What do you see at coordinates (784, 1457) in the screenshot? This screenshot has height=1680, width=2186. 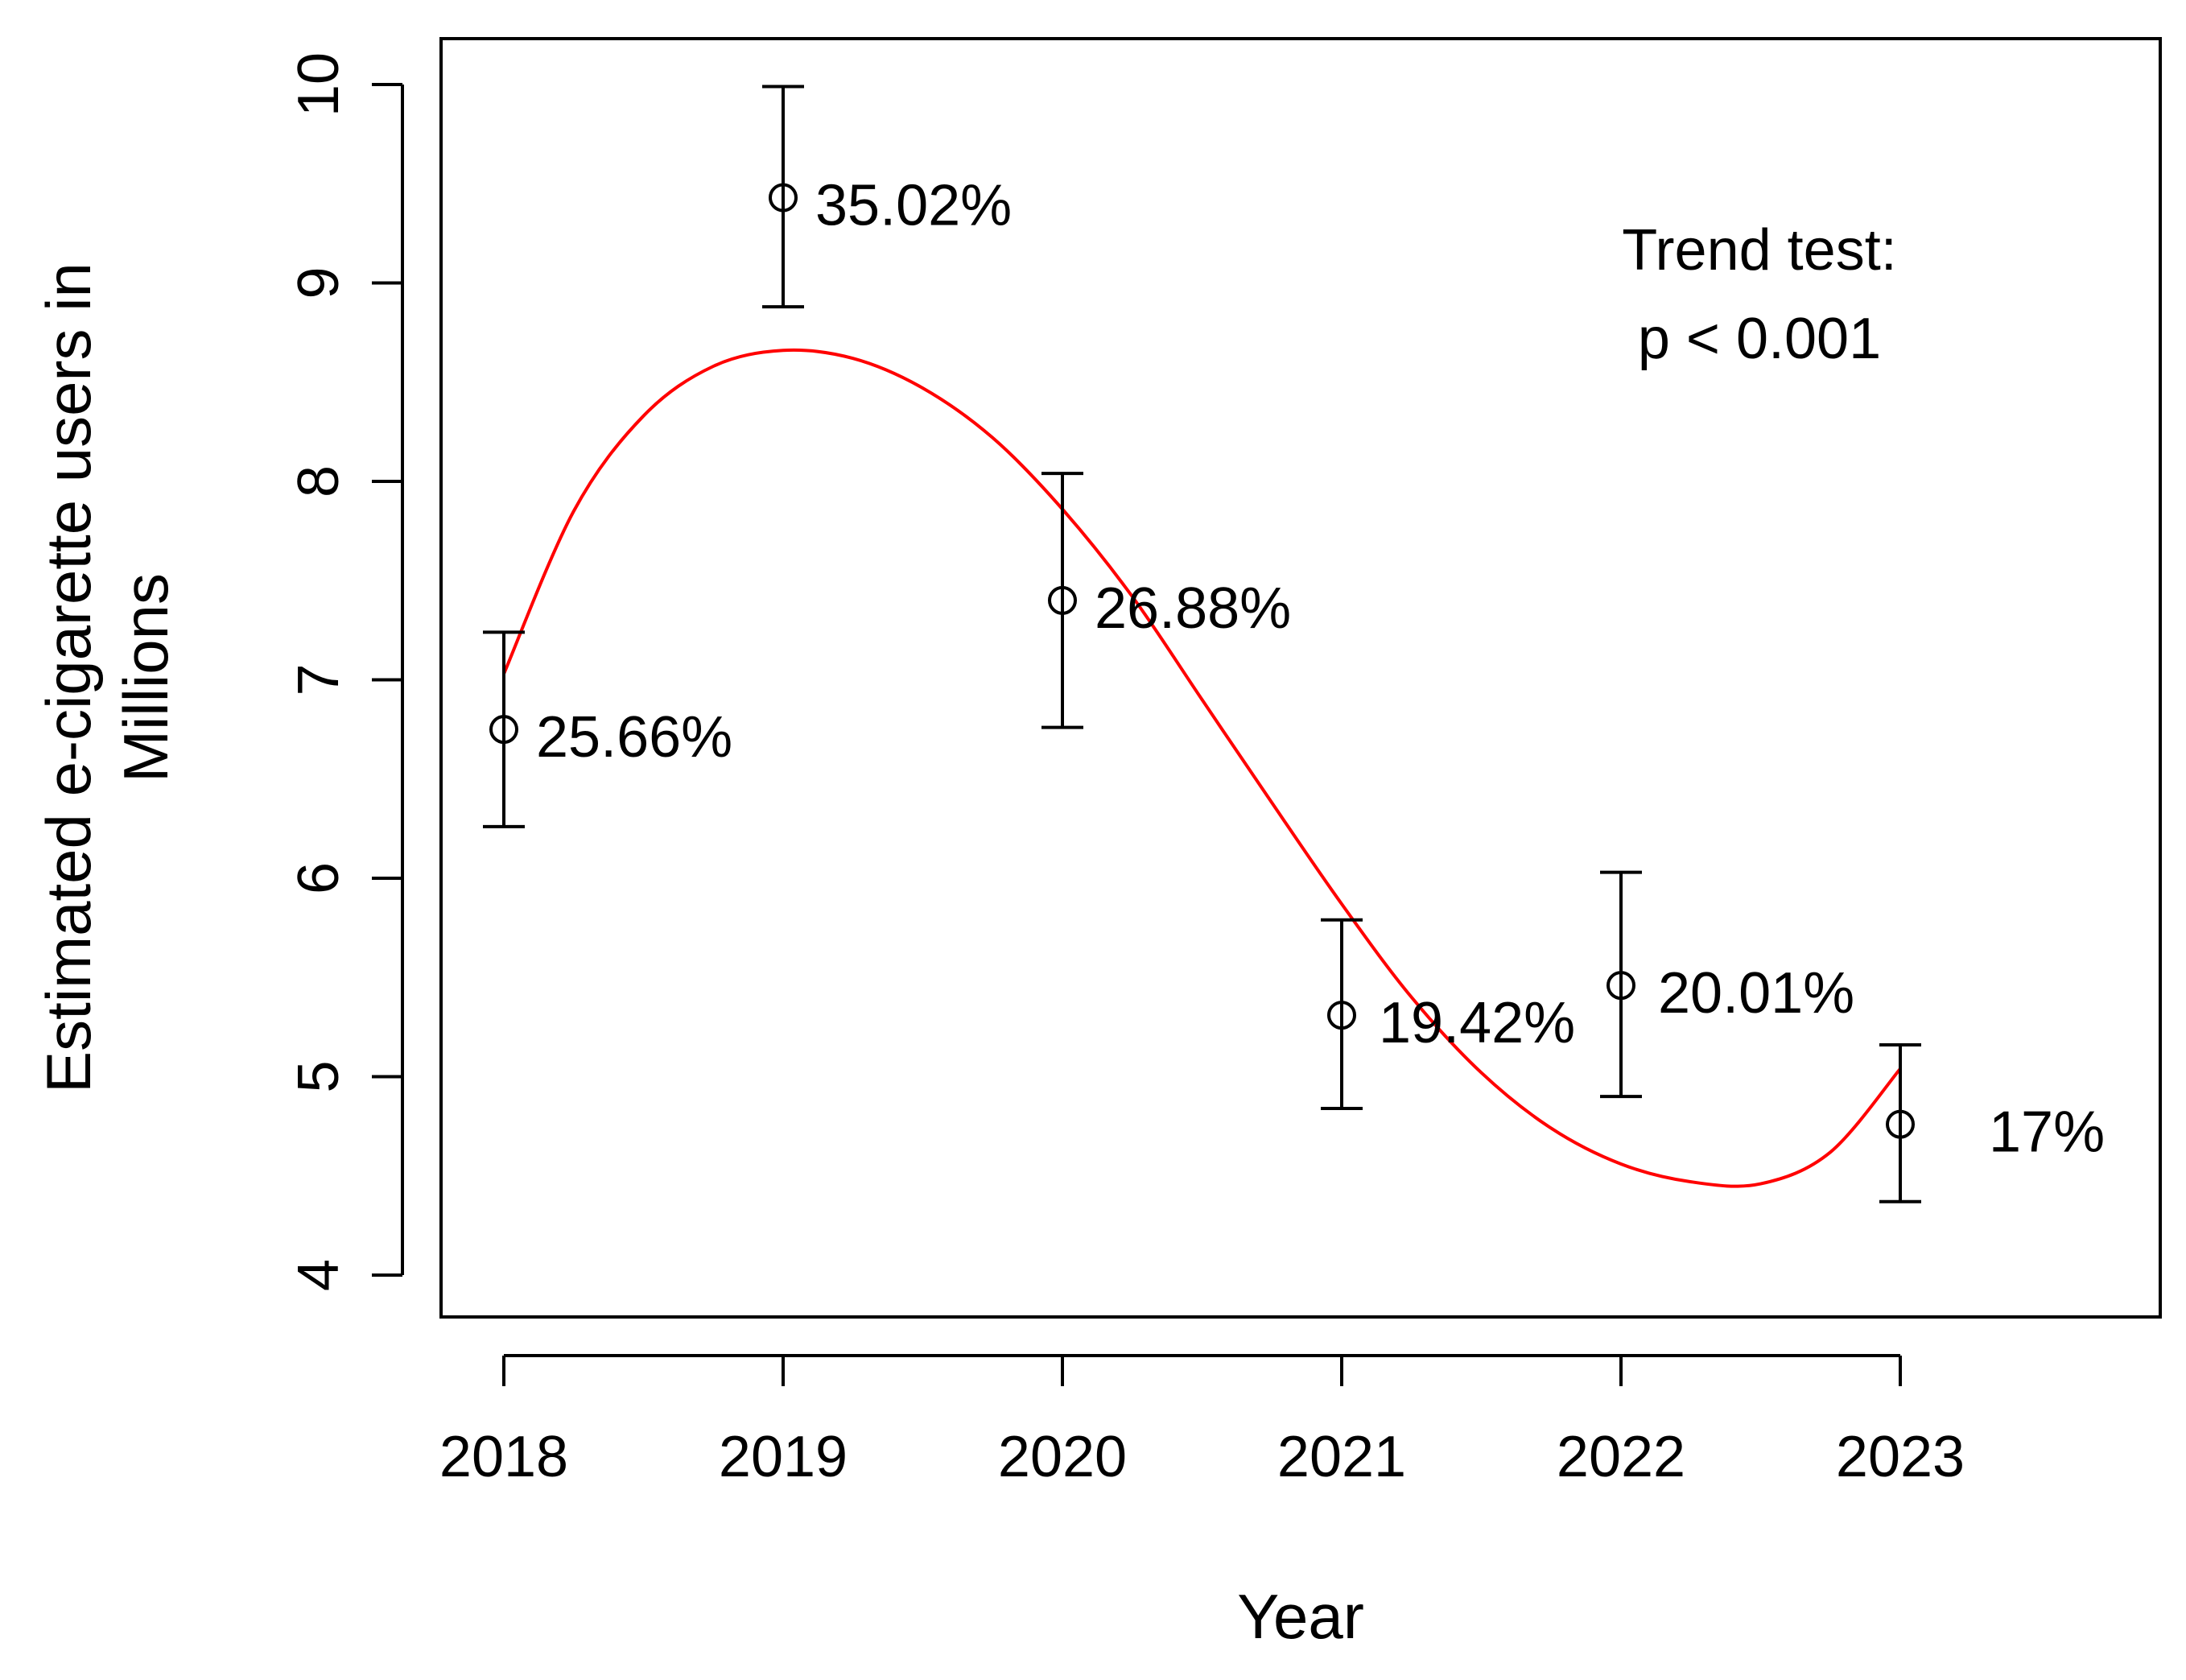 I see `x-tick-label: 2019` at bounding box center [784, 1457].